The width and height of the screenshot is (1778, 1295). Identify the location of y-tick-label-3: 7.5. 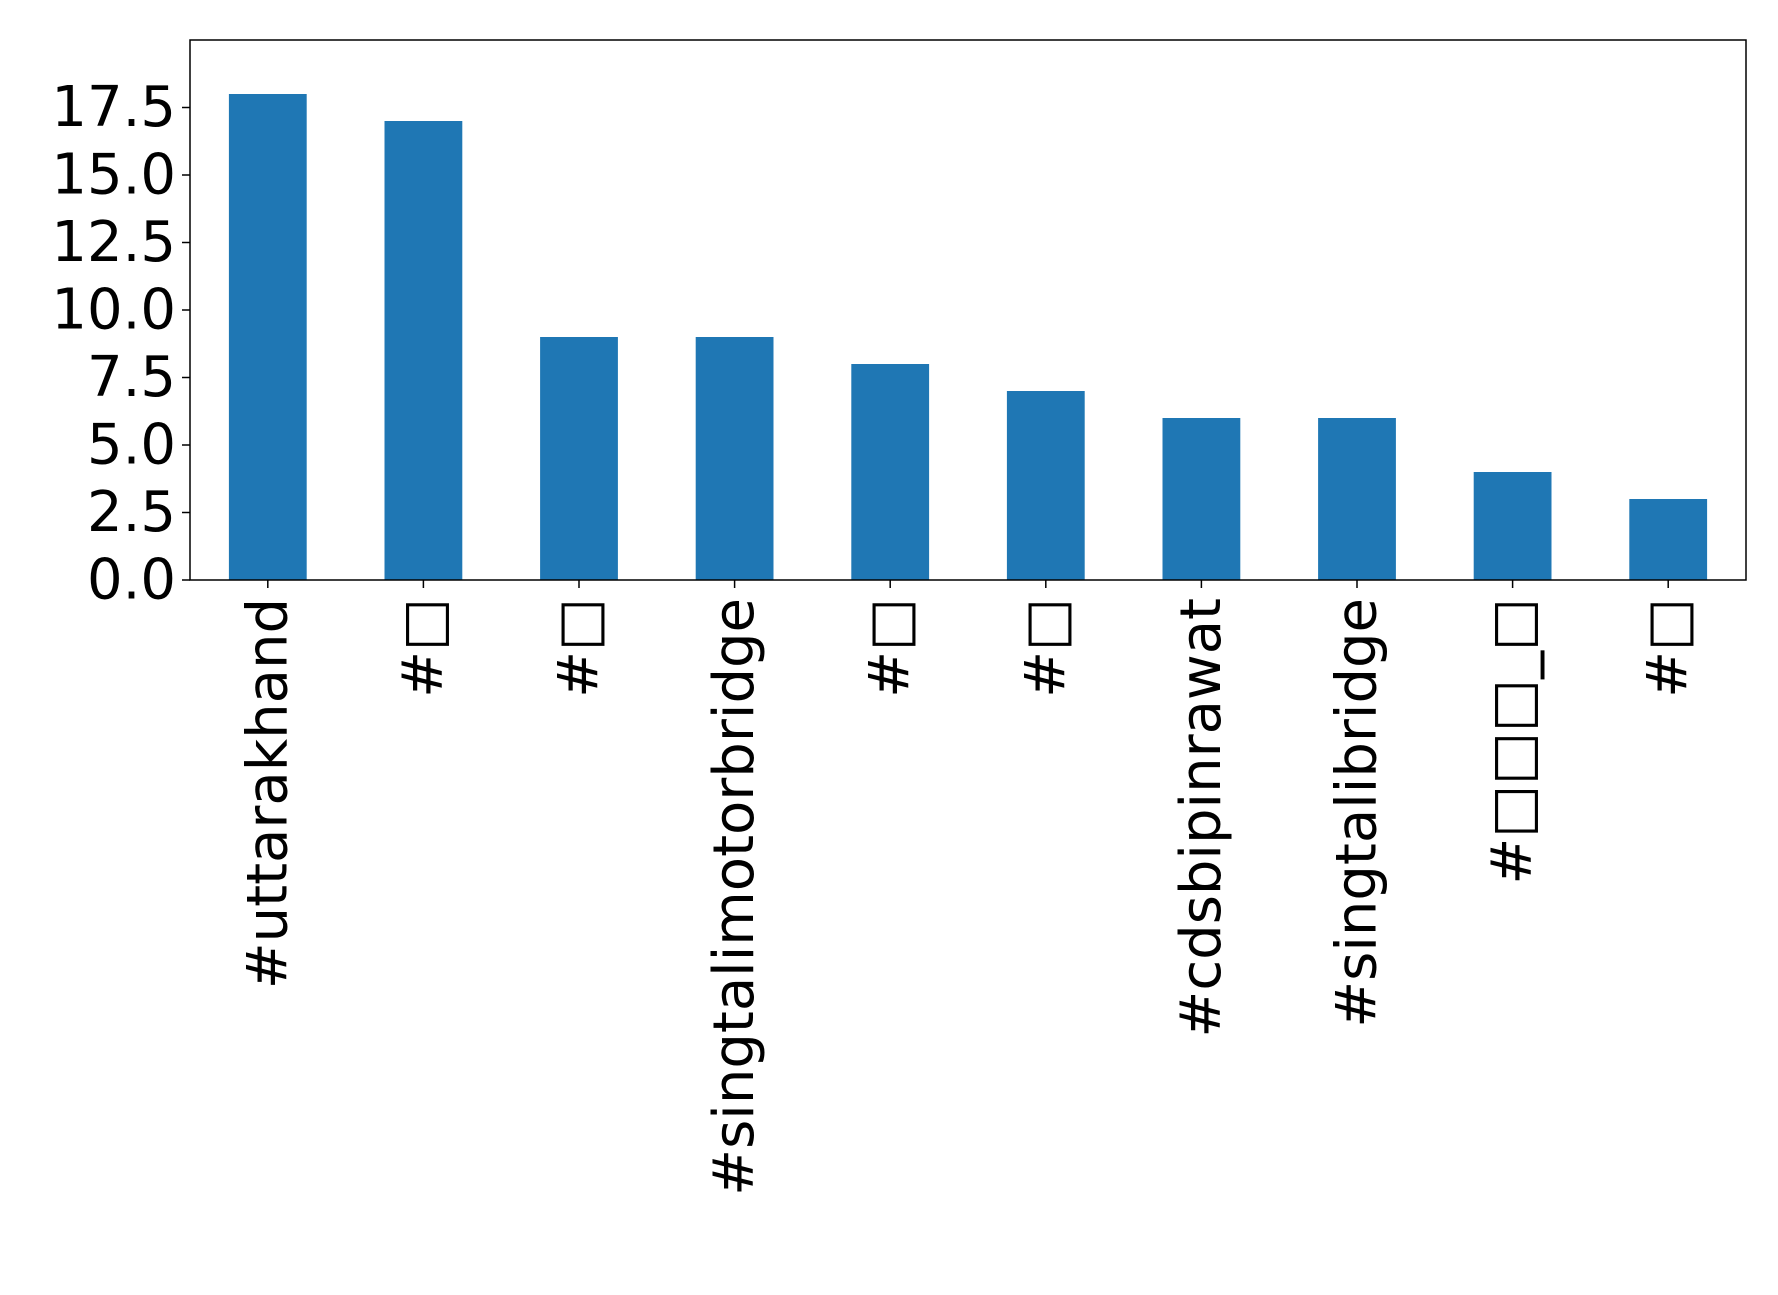
(131, 377).